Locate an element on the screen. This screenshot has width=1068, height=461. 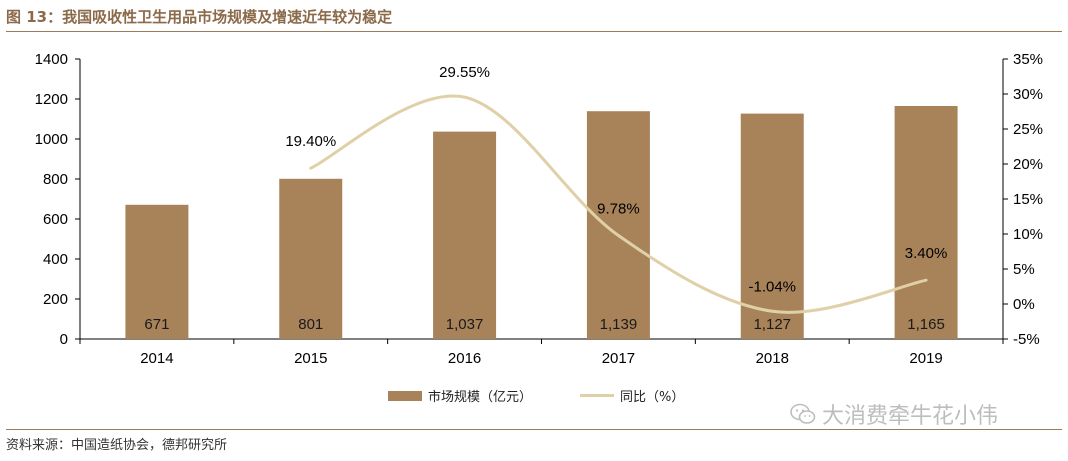
title-rule is located at coordinates (534, 31).